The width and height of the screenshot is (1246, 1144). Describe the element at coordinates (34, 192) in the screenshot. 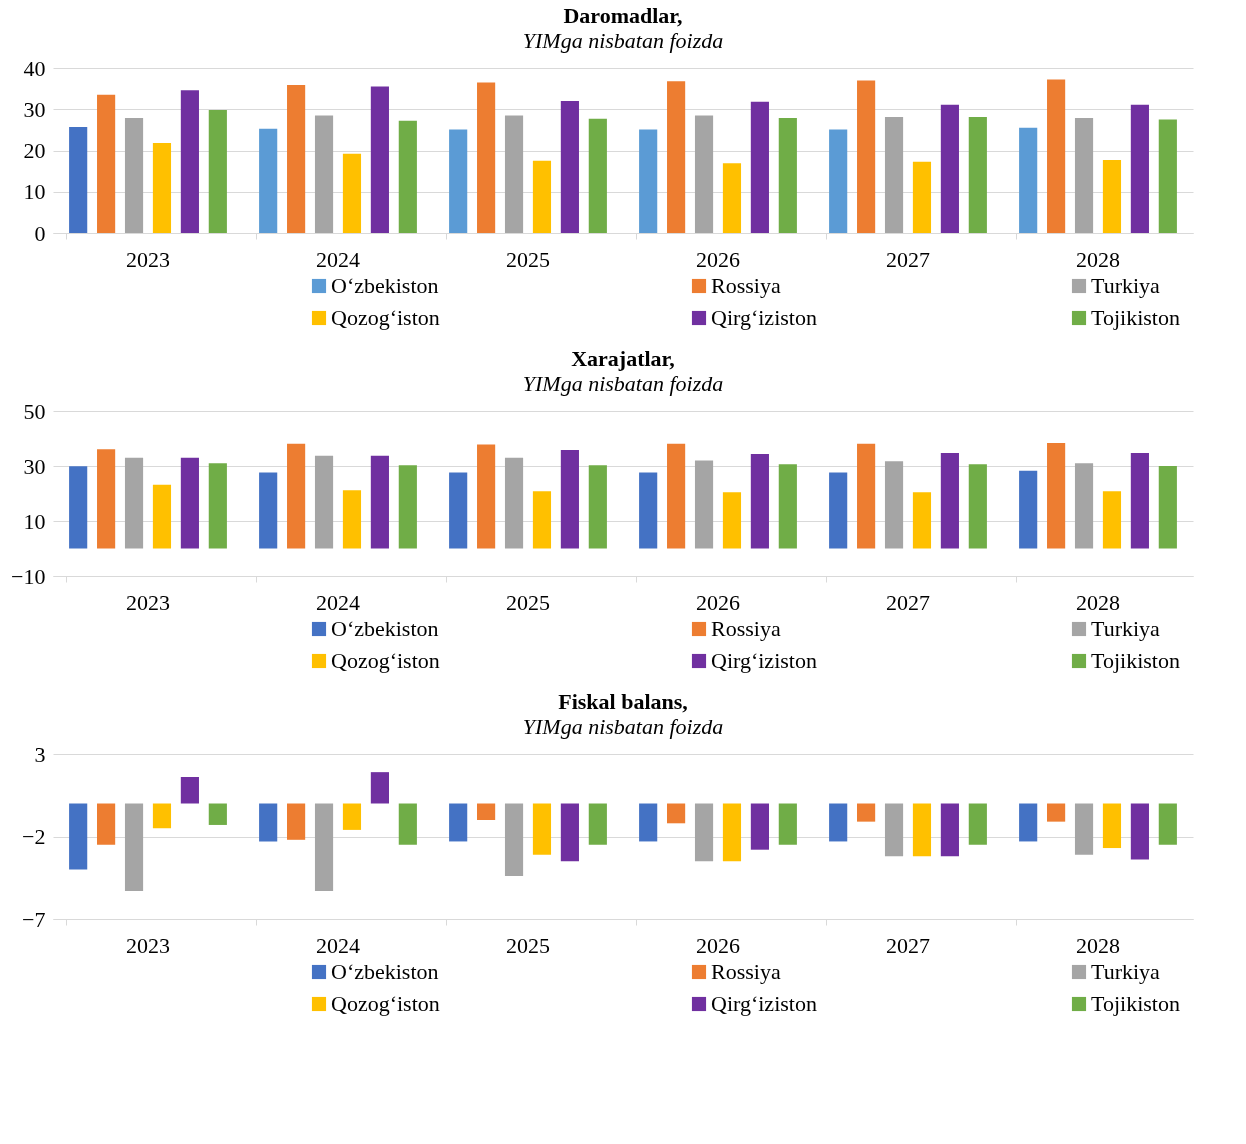

I see `y-tick-label: 10` at that location.